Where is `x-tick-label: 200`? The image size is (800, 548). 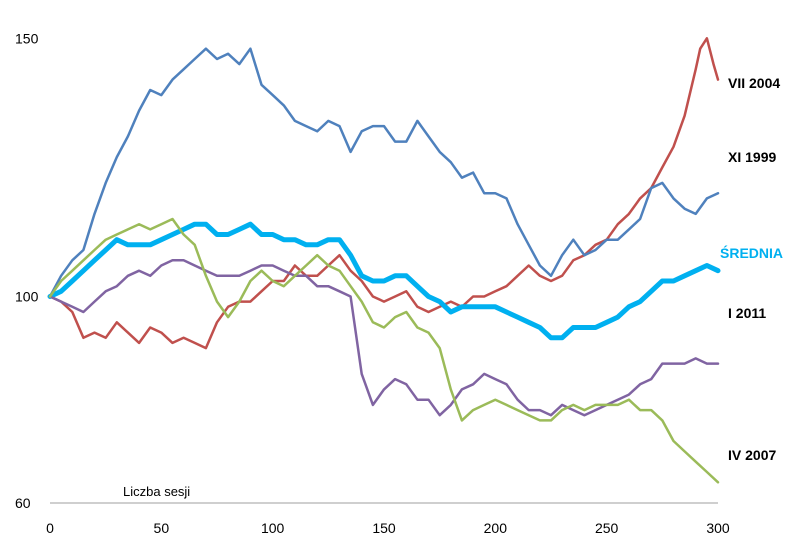 x-tick-label: 200 is located at coordinates (496, 528).